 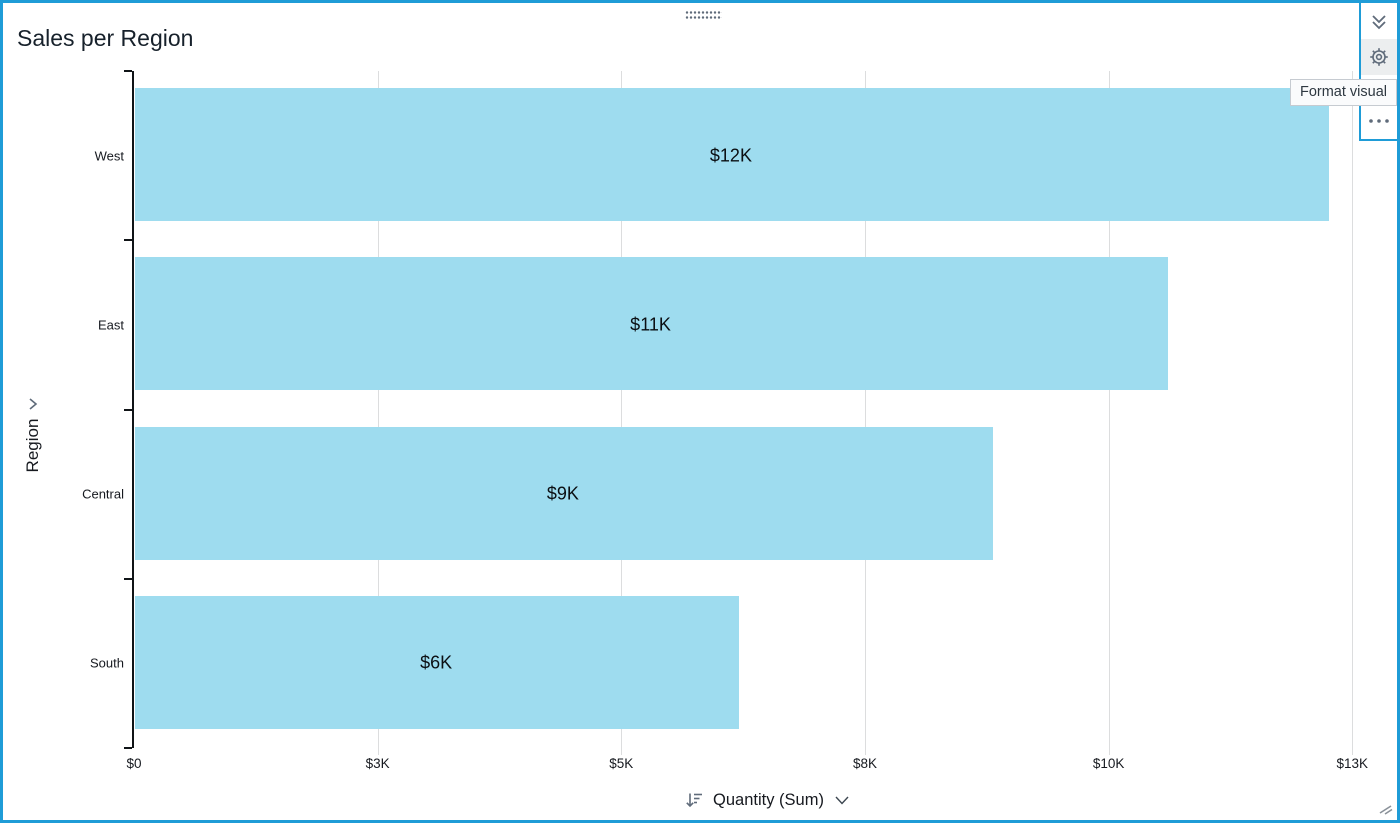 I want to click on x-axis-labels: $0 $3K $5K $8K $10K $13K, so click(x=761, y=765).